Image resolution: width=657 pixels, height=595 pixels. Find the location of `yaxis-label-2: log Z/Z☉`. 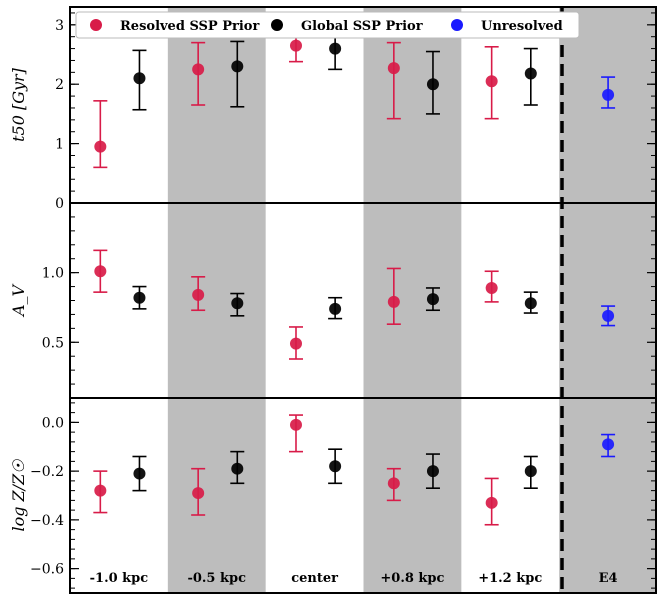

yaxis-label-2: log Z/Z☉ is located at coordinates (18, 495).